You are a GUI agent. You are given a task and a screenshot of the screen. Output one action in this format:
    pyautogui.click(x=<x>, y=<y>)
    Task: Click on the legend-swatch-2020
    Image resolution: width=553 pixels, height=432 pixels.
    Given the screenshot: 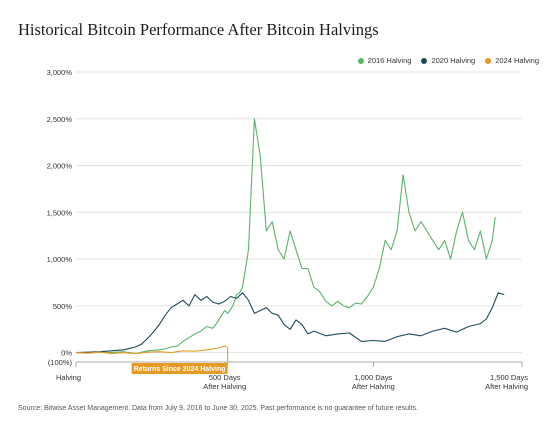 What is the action you would take?
    pyautogui.click(x=424, y=60)
    